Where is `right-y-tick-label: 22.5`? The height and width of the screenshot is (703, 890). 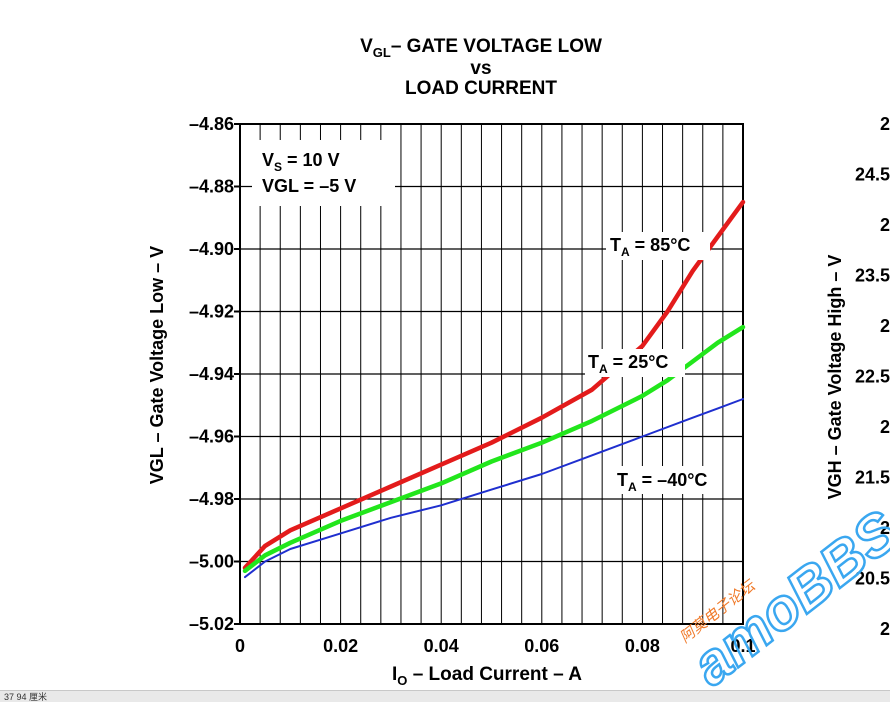 right-y-tick-label: 22.5 is located at coordinates (872, 377).